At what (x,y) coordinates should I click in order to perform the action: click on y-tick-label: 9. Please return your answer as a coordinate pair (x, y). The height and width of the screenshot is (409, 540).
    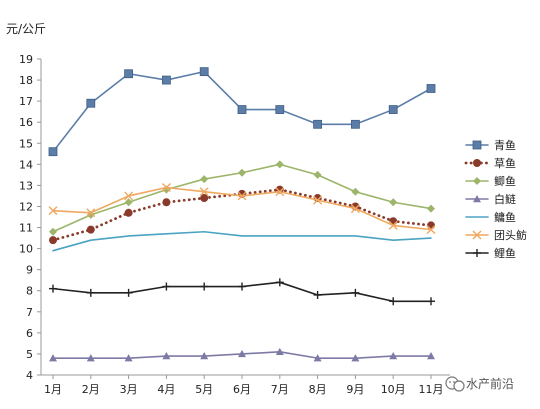
    Looking at the image, I should click on (29, 270).